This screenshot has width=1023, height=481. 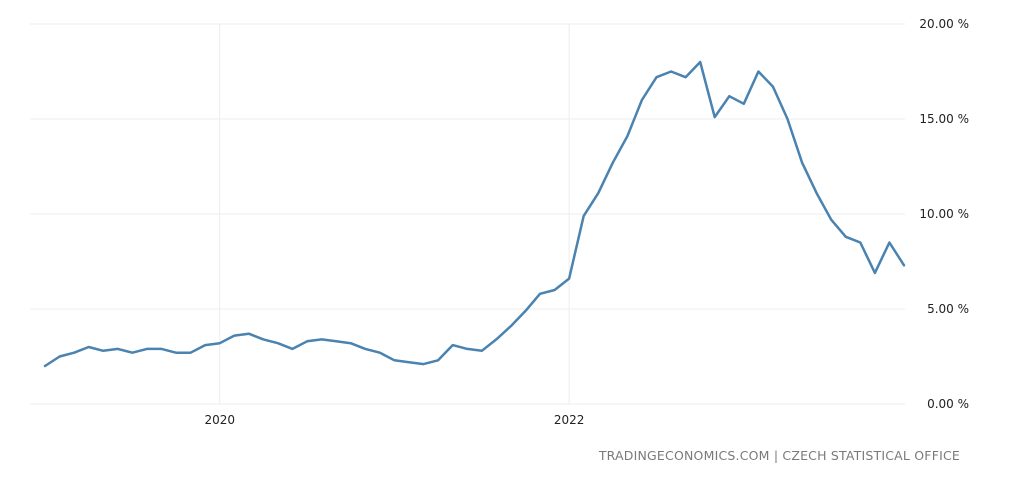 I want to click on y-tick-label: 20.00 %, so click(x=944, y=24).